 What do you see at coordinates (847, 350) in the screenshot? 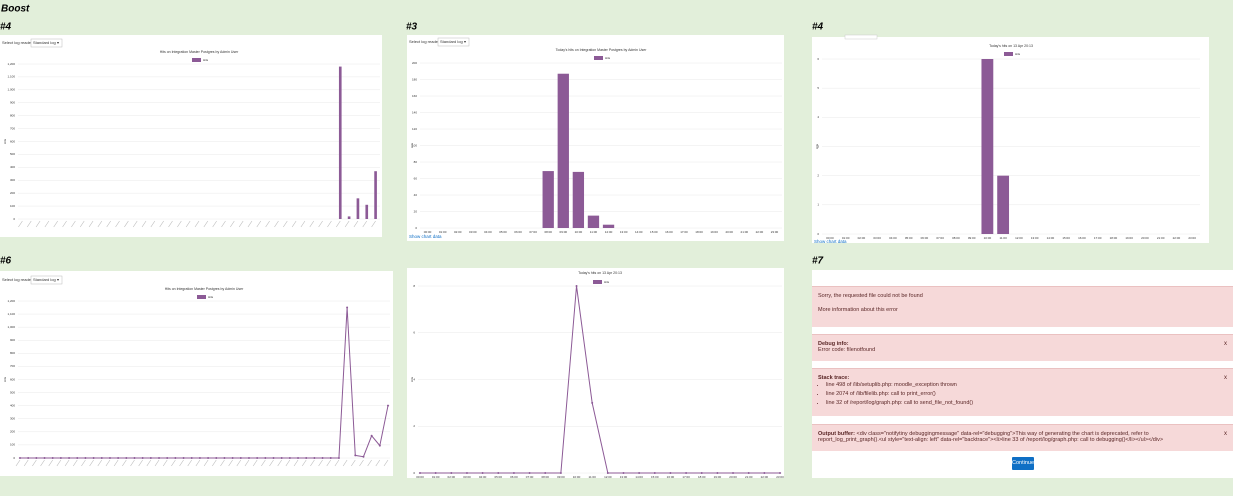
I see `debug-text: Error code: filenotfound` at bounding box center [847, 350].